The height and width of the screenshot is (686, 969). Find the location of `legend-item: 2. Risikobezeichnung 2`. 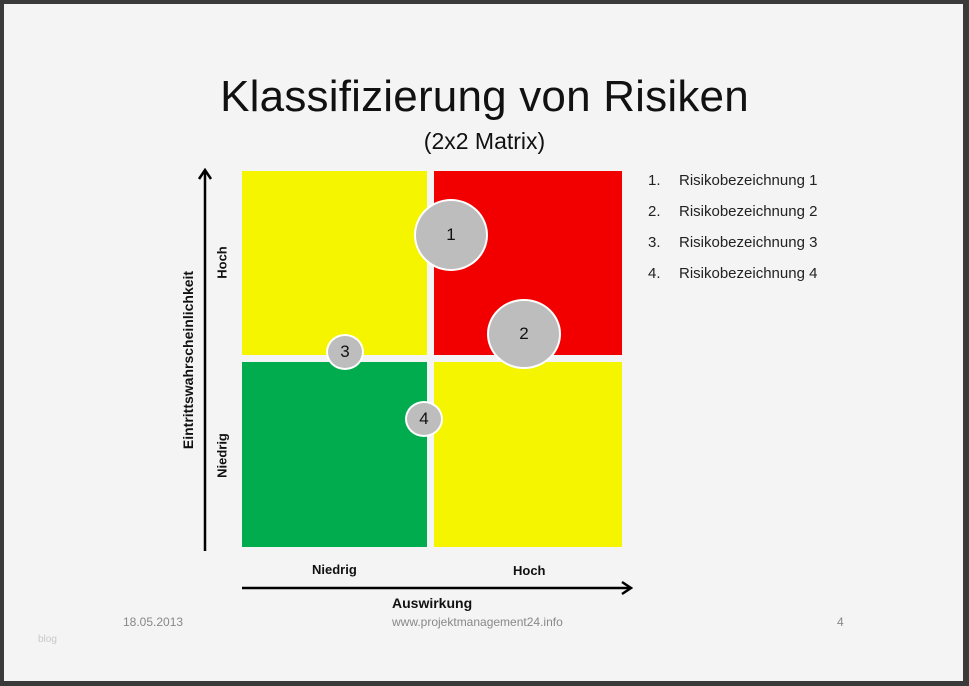

legend-item: 2. Risikobezeichnung 2 is located at coordinates (732, 218).